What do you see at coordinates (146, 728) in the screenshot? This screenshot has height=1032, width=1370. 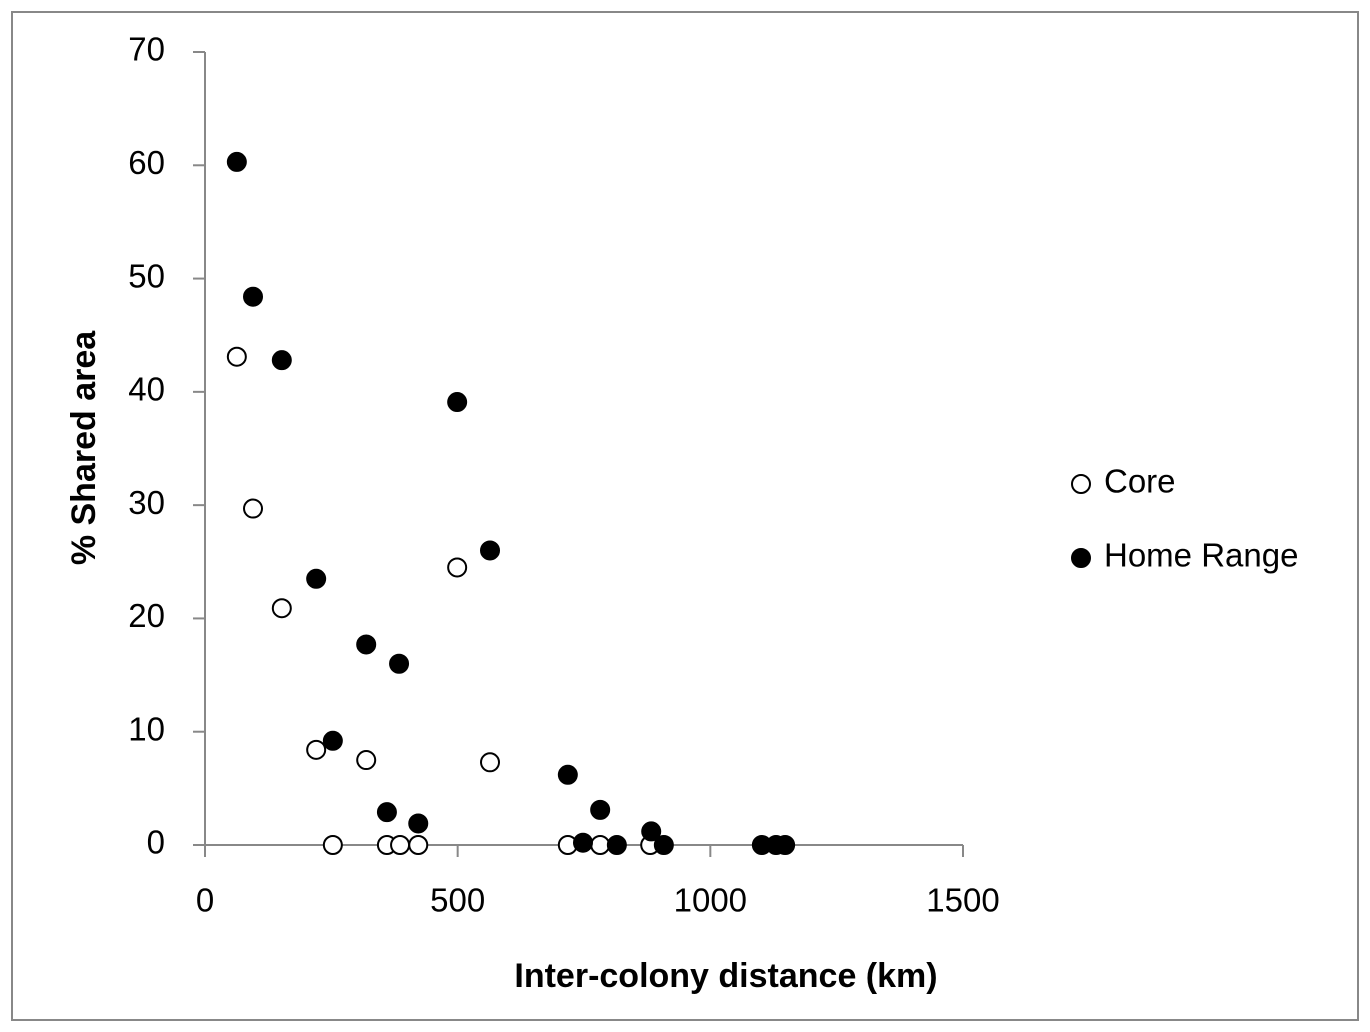 I see `y-tick-label: 10` at bounding box center [146, 728].